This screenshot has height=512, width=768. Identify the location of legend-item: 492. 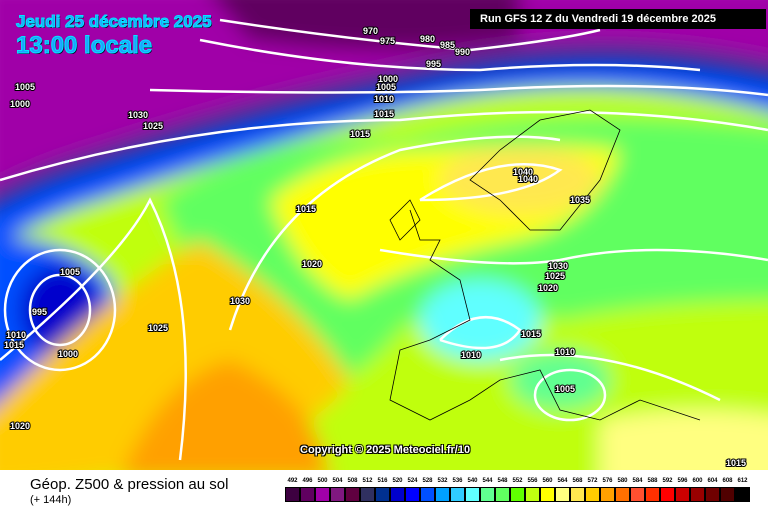
(292, 490).